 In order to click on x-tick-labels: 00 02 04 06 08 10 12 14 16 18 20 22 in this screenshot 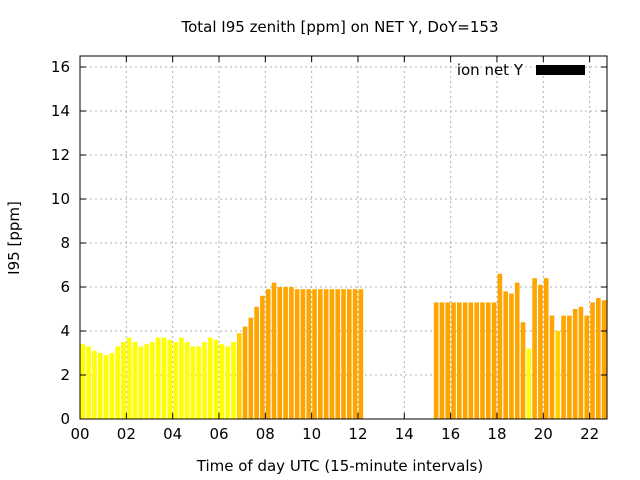, I will do `click(334, 434)`.